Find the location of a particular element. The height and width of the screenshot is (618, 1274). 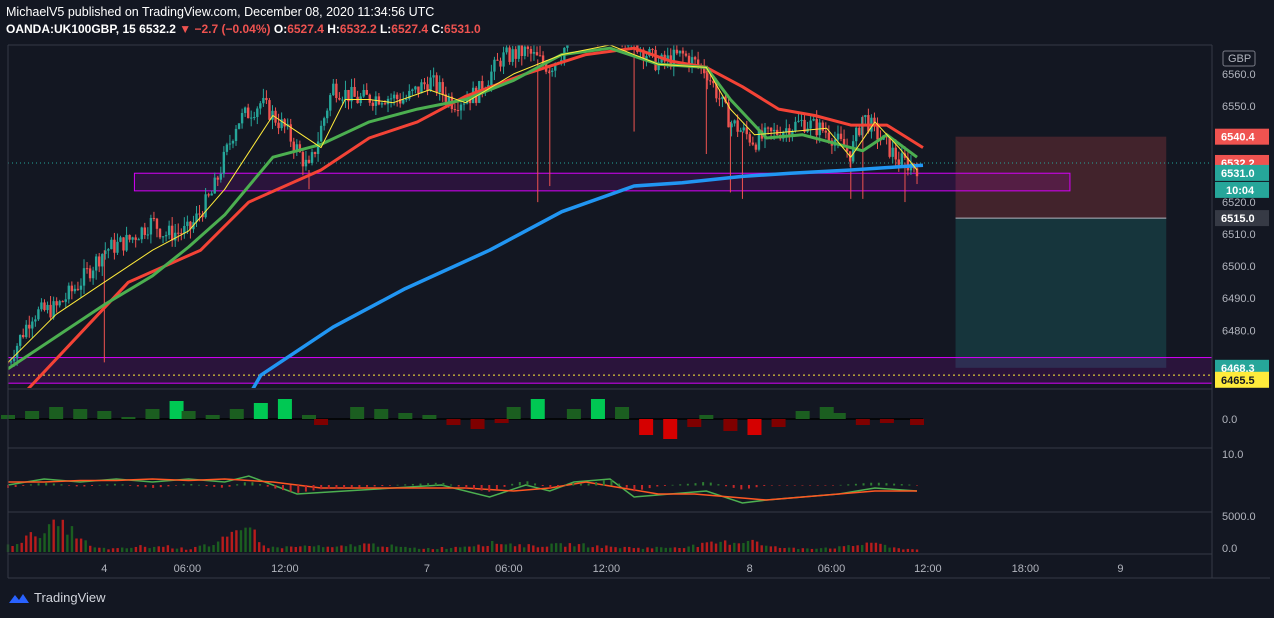

tradingview-logo: TradingView is located at coordinates (57, 597).